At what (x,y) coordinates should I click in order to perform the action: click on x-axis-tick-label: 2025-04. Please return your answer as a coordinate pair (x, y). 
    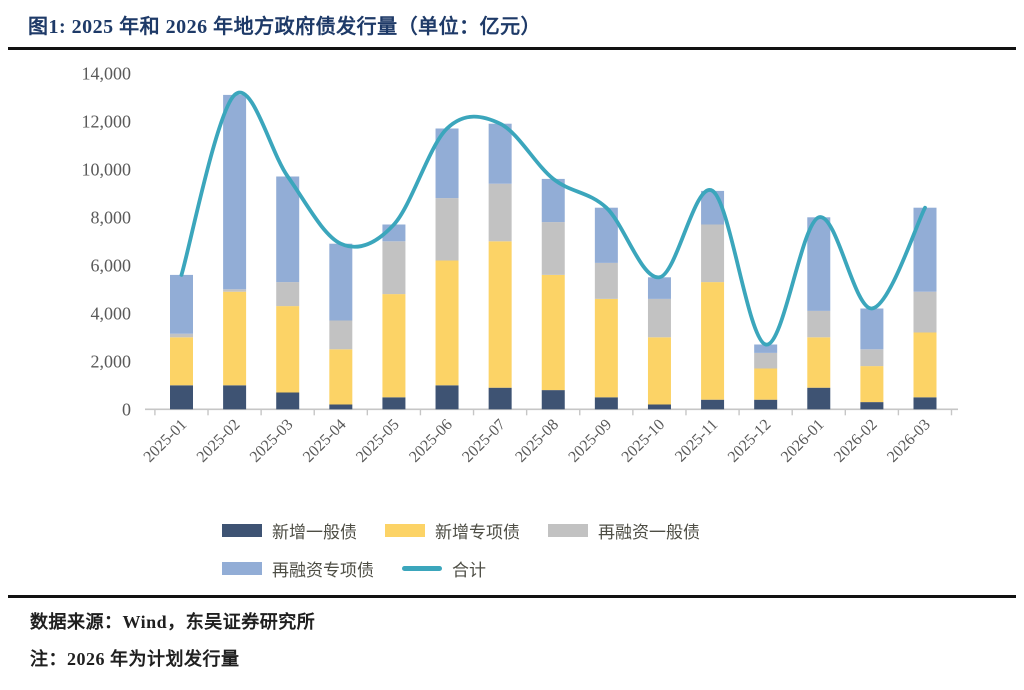
    Looking at the image, I should click on (325, 441).